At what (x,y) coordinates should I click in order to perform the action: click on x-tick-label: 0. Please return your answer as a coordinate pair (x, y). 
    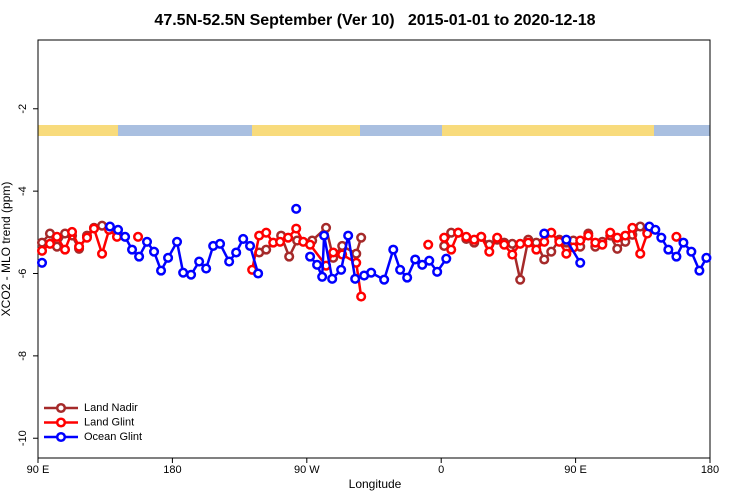
    Looking at the image, I should click on (441, 470).